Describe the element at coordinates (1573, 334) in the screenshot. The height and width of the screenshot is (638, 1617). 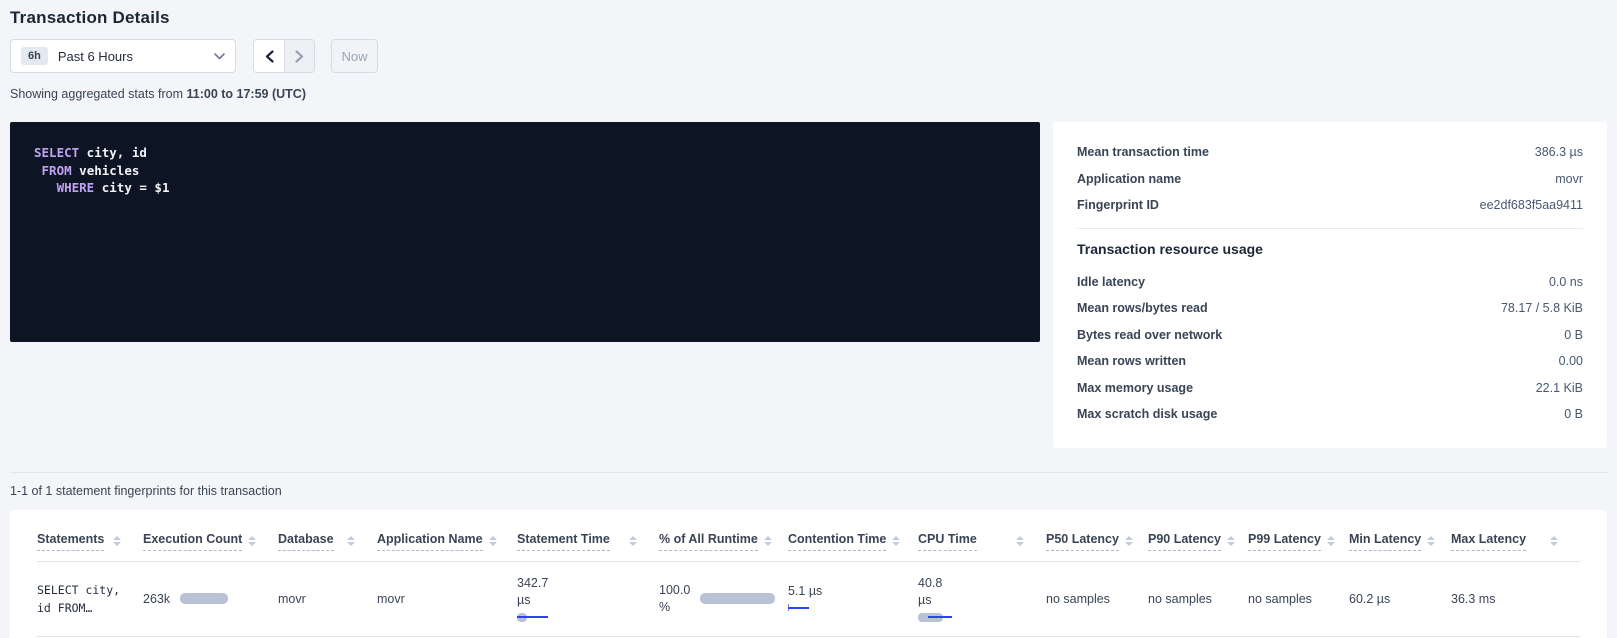
I see `summary-value: 0 B` at that location.